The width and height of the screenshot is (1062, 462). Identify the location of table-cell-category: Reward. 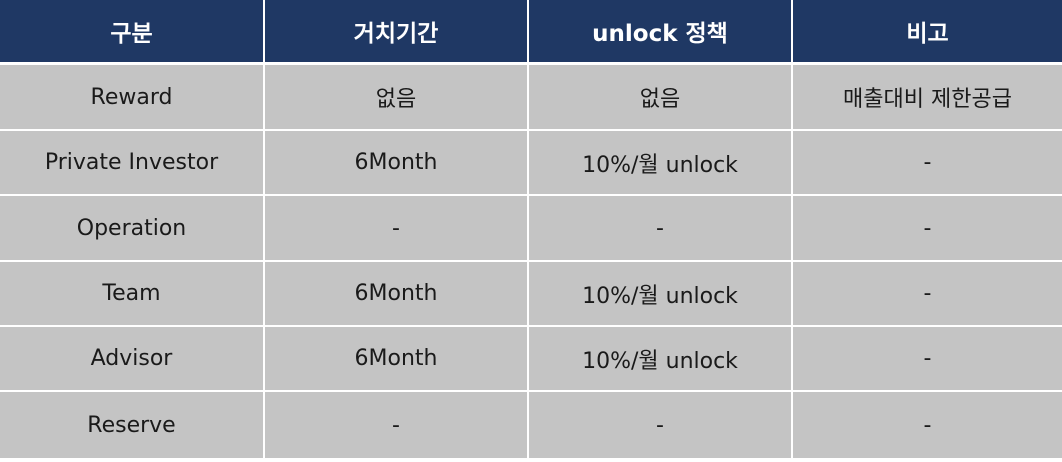
(132, 98).